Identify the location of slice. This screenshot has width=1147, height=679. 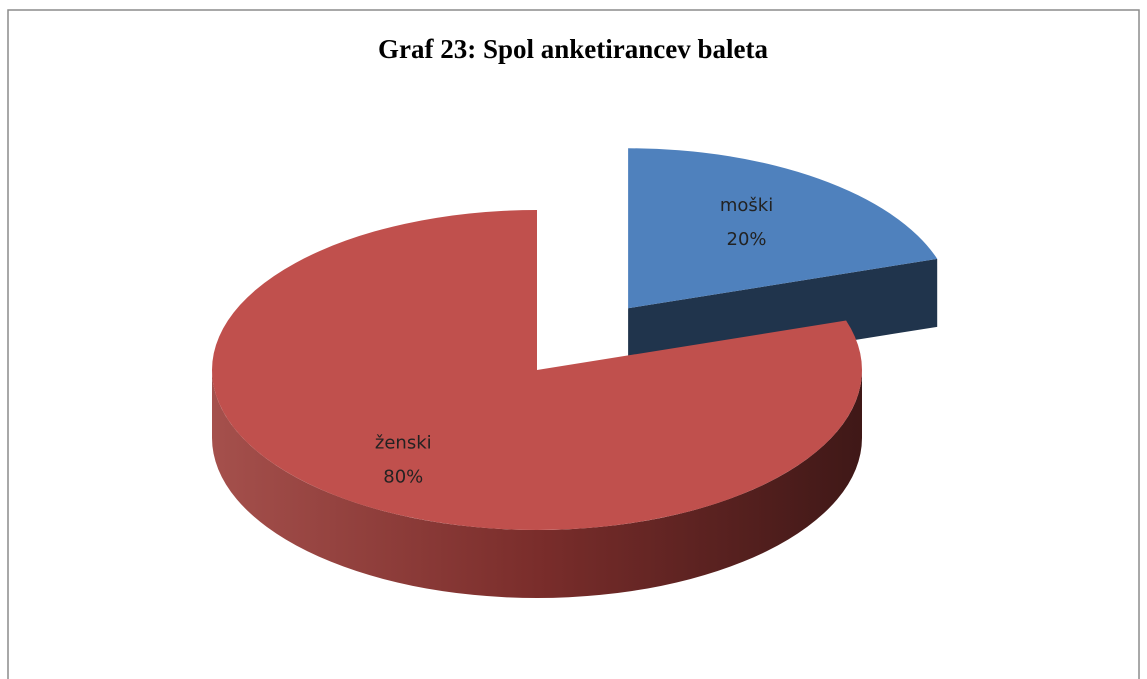
(783, 228).